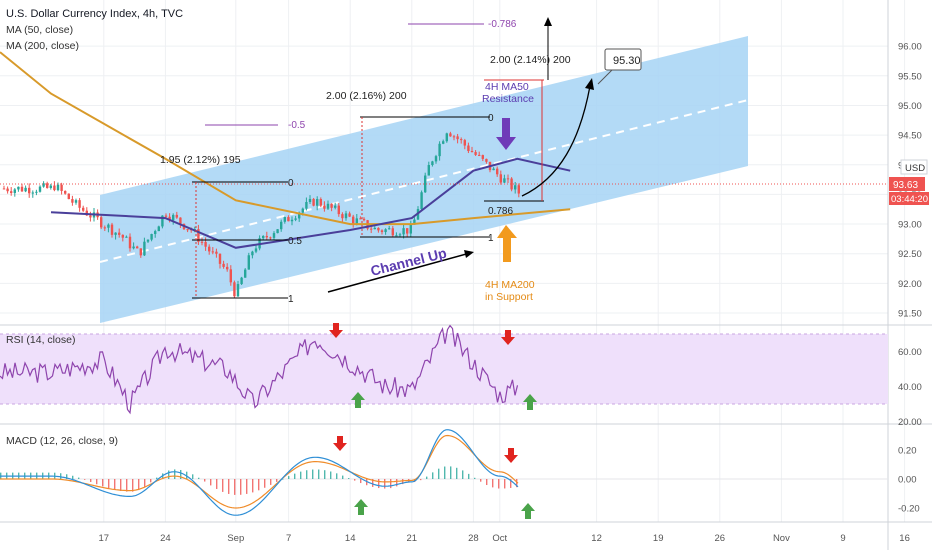 This screenshot has height=550, width=932. I want to click on rsi-band, so click(444, 369).